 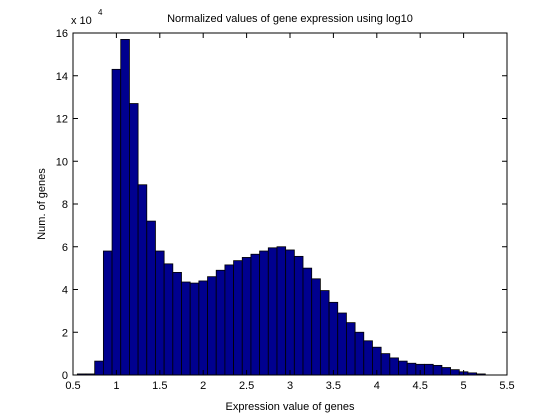 I want to click on x-tick-label: 2.5, so click(x=246, y=386).